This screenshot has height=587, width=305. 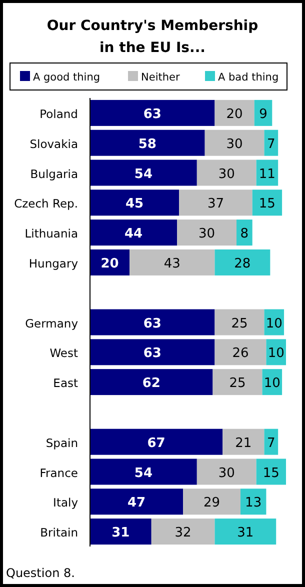 I want to click on y-tick-label: Poland, so click(x=59, y=113).